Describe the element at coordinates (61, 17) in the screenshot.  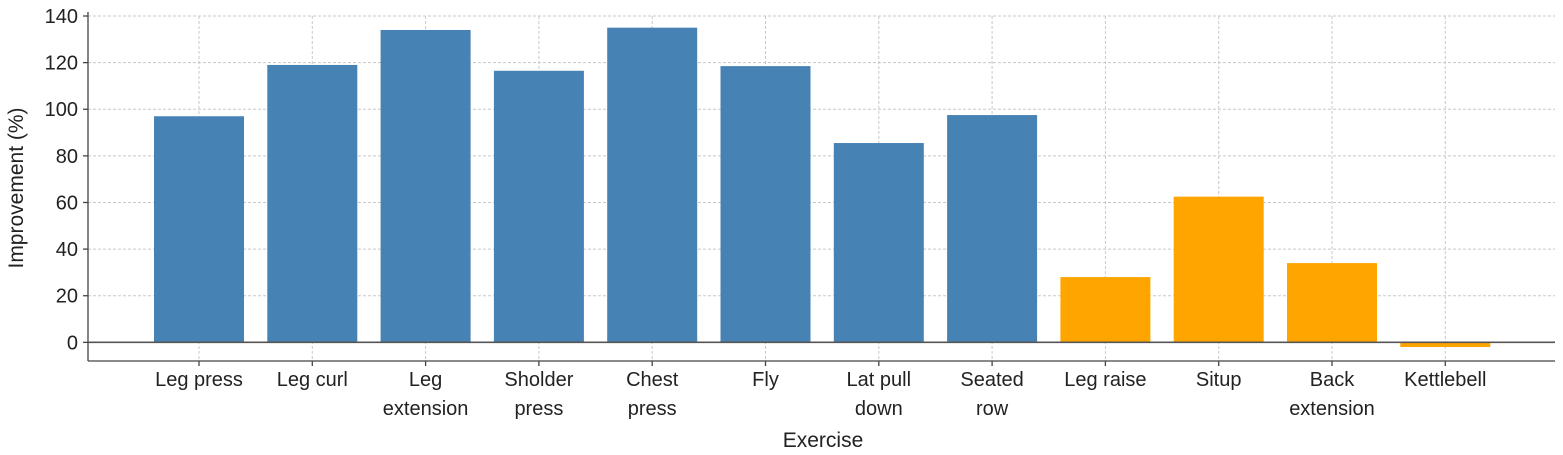
I see `y-tick-label: 140` at that location.